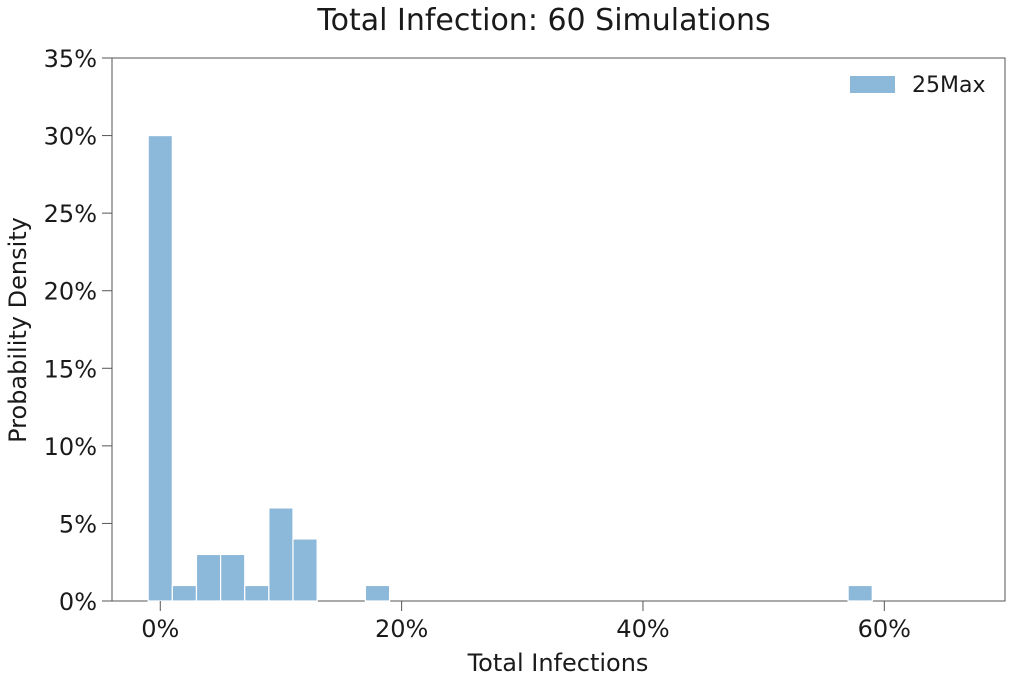  Describe the element at coordinates (70, 137) in the screenshot. I see `y-tick-label-6: 30%` at that location.